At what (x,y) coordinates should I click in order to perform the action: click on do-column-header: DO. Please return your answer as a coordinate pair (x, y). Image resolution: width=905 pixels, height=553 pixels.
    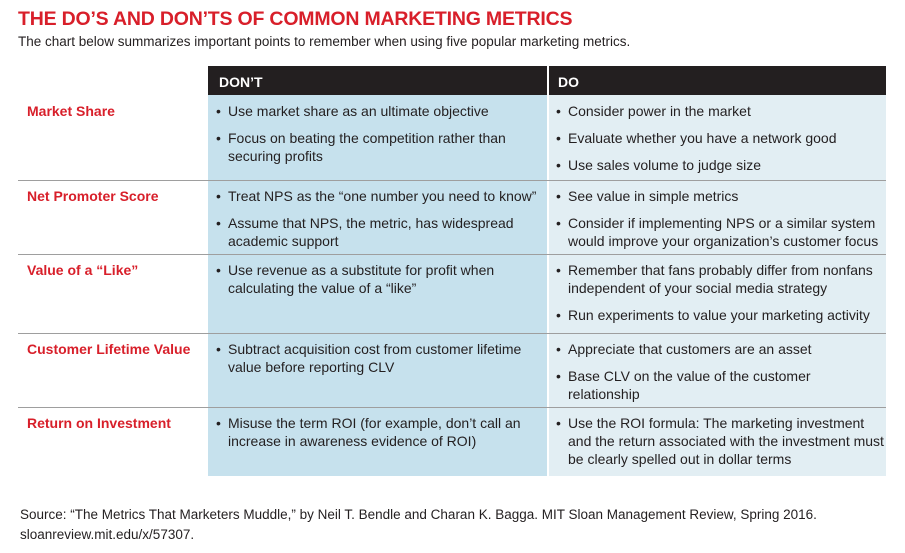
    Looking at the image, I should click on (568, 82).